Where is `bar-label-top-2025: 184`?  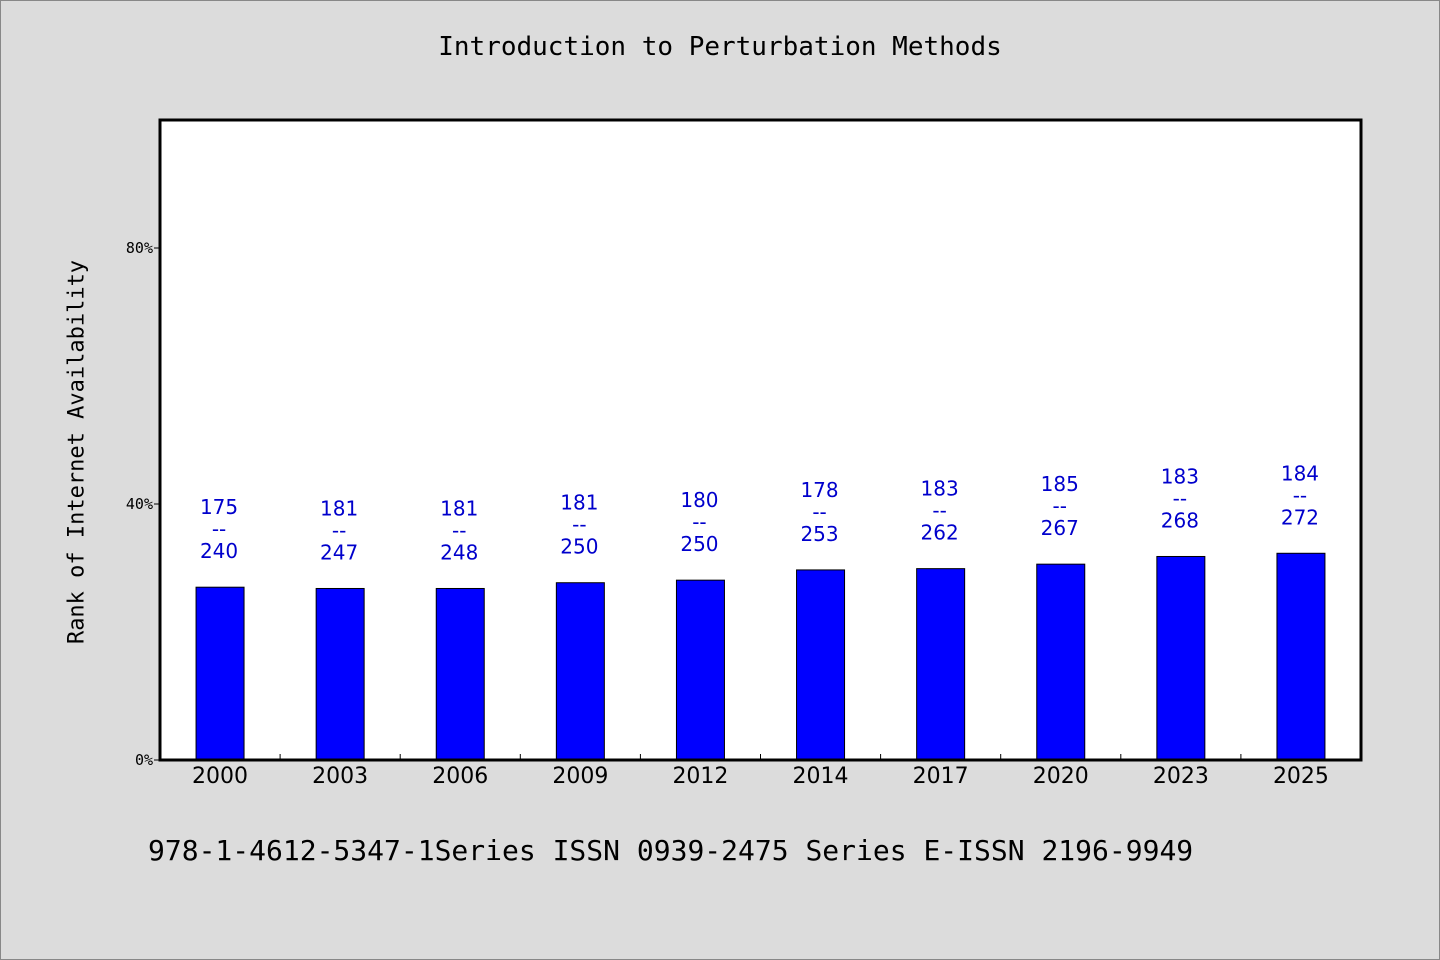
bar-label-top-2025: 184 is located at coordinates (1300, 473).